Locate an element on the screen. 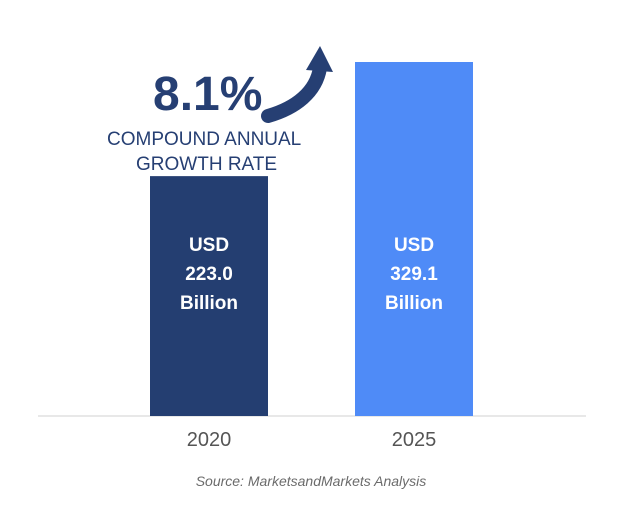 The width and height of the screenshot is (624, 526). bar-labels-group: USD 223.0 Billion USD 329.1 Billion is located at coordinates (311, 274).